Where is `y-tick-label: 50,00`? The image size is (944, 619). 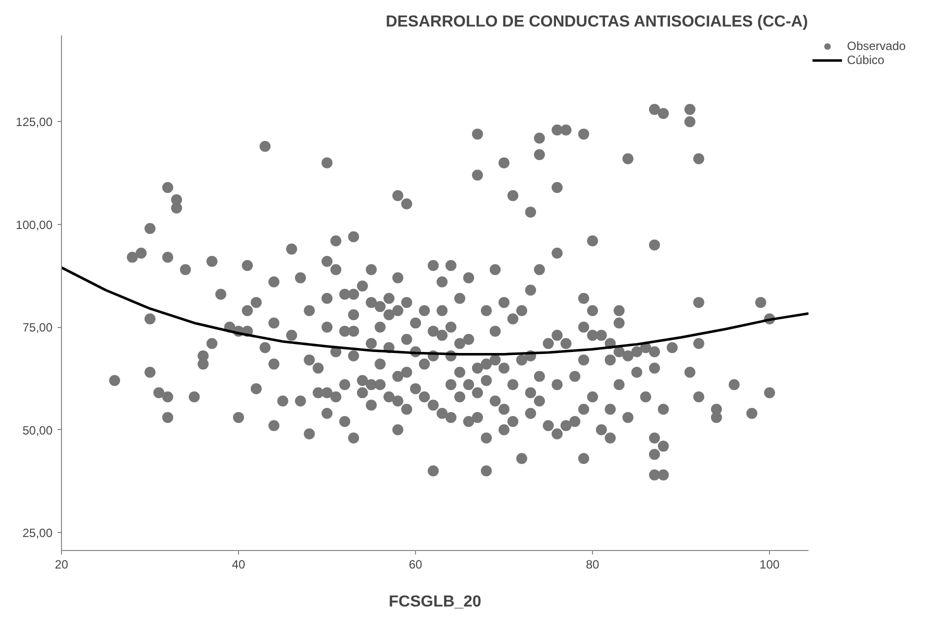 y-tick-label: 50,00 is located at coordinates (37, 430).